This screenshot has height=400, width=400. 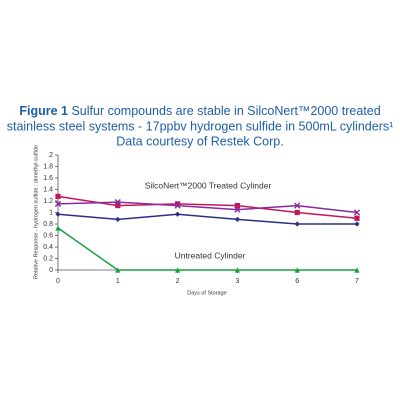 What do you see at coordinates (208, 185) in the screenshot?
I see `annotation: SilcoNert™2000 Treated Cylinder` at bounding box center [208, 185].